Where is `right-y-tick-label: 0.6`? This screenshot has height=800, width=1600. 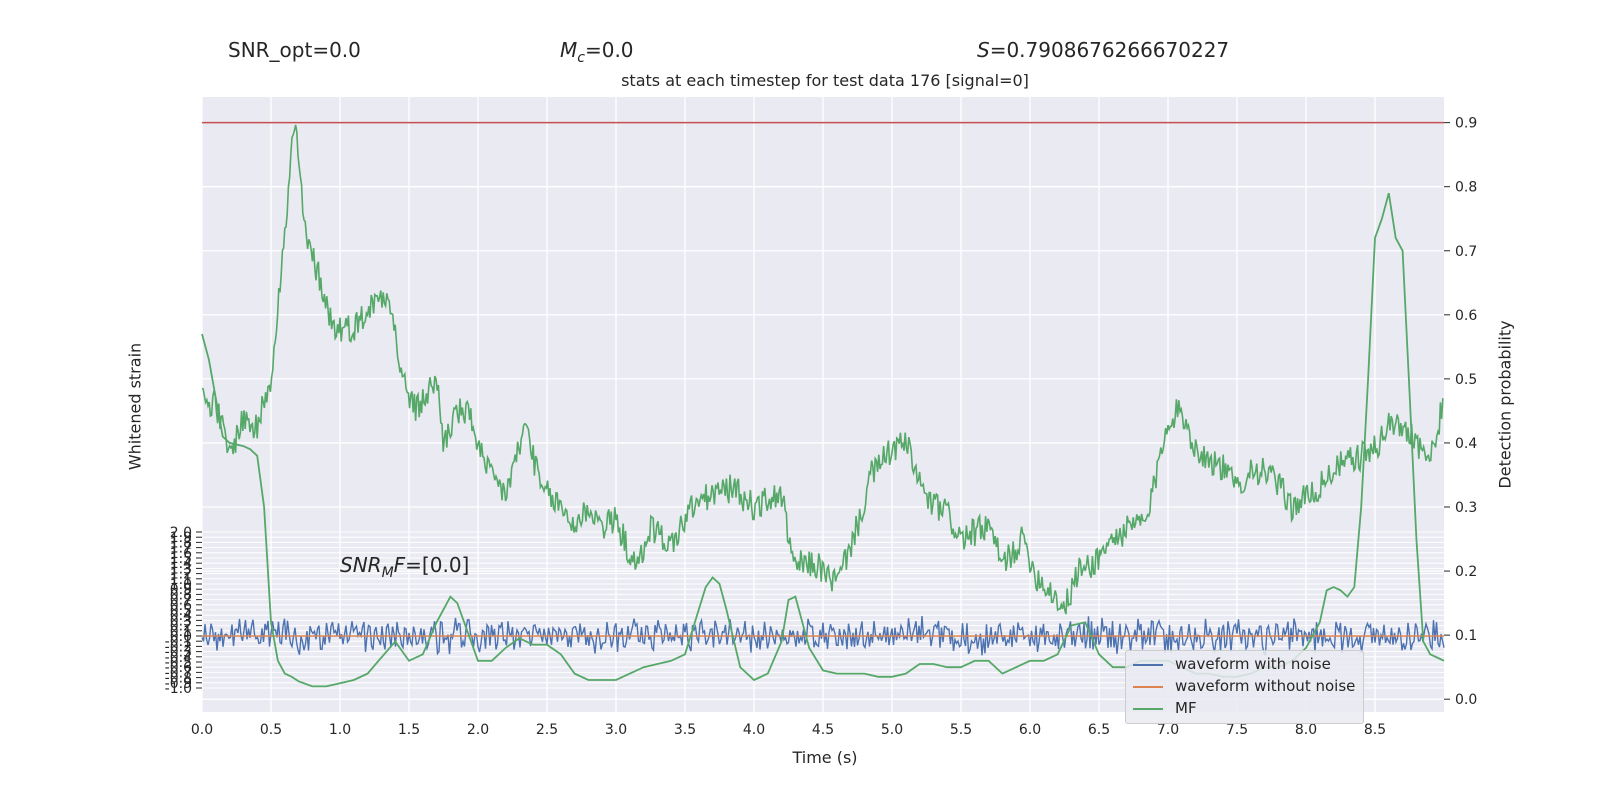
right-y-tick-label: 0.6 is located at coordinates (1466, 316).